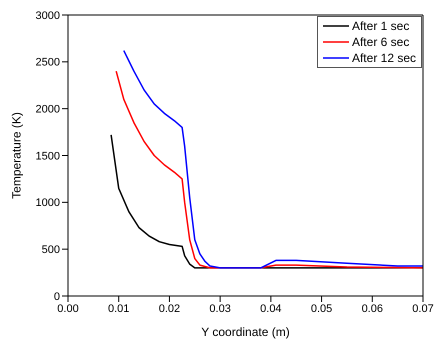  Describe the element at coordinates (271, 308) in the screenshot. I see `x-tick-label: 0.04` at that location.